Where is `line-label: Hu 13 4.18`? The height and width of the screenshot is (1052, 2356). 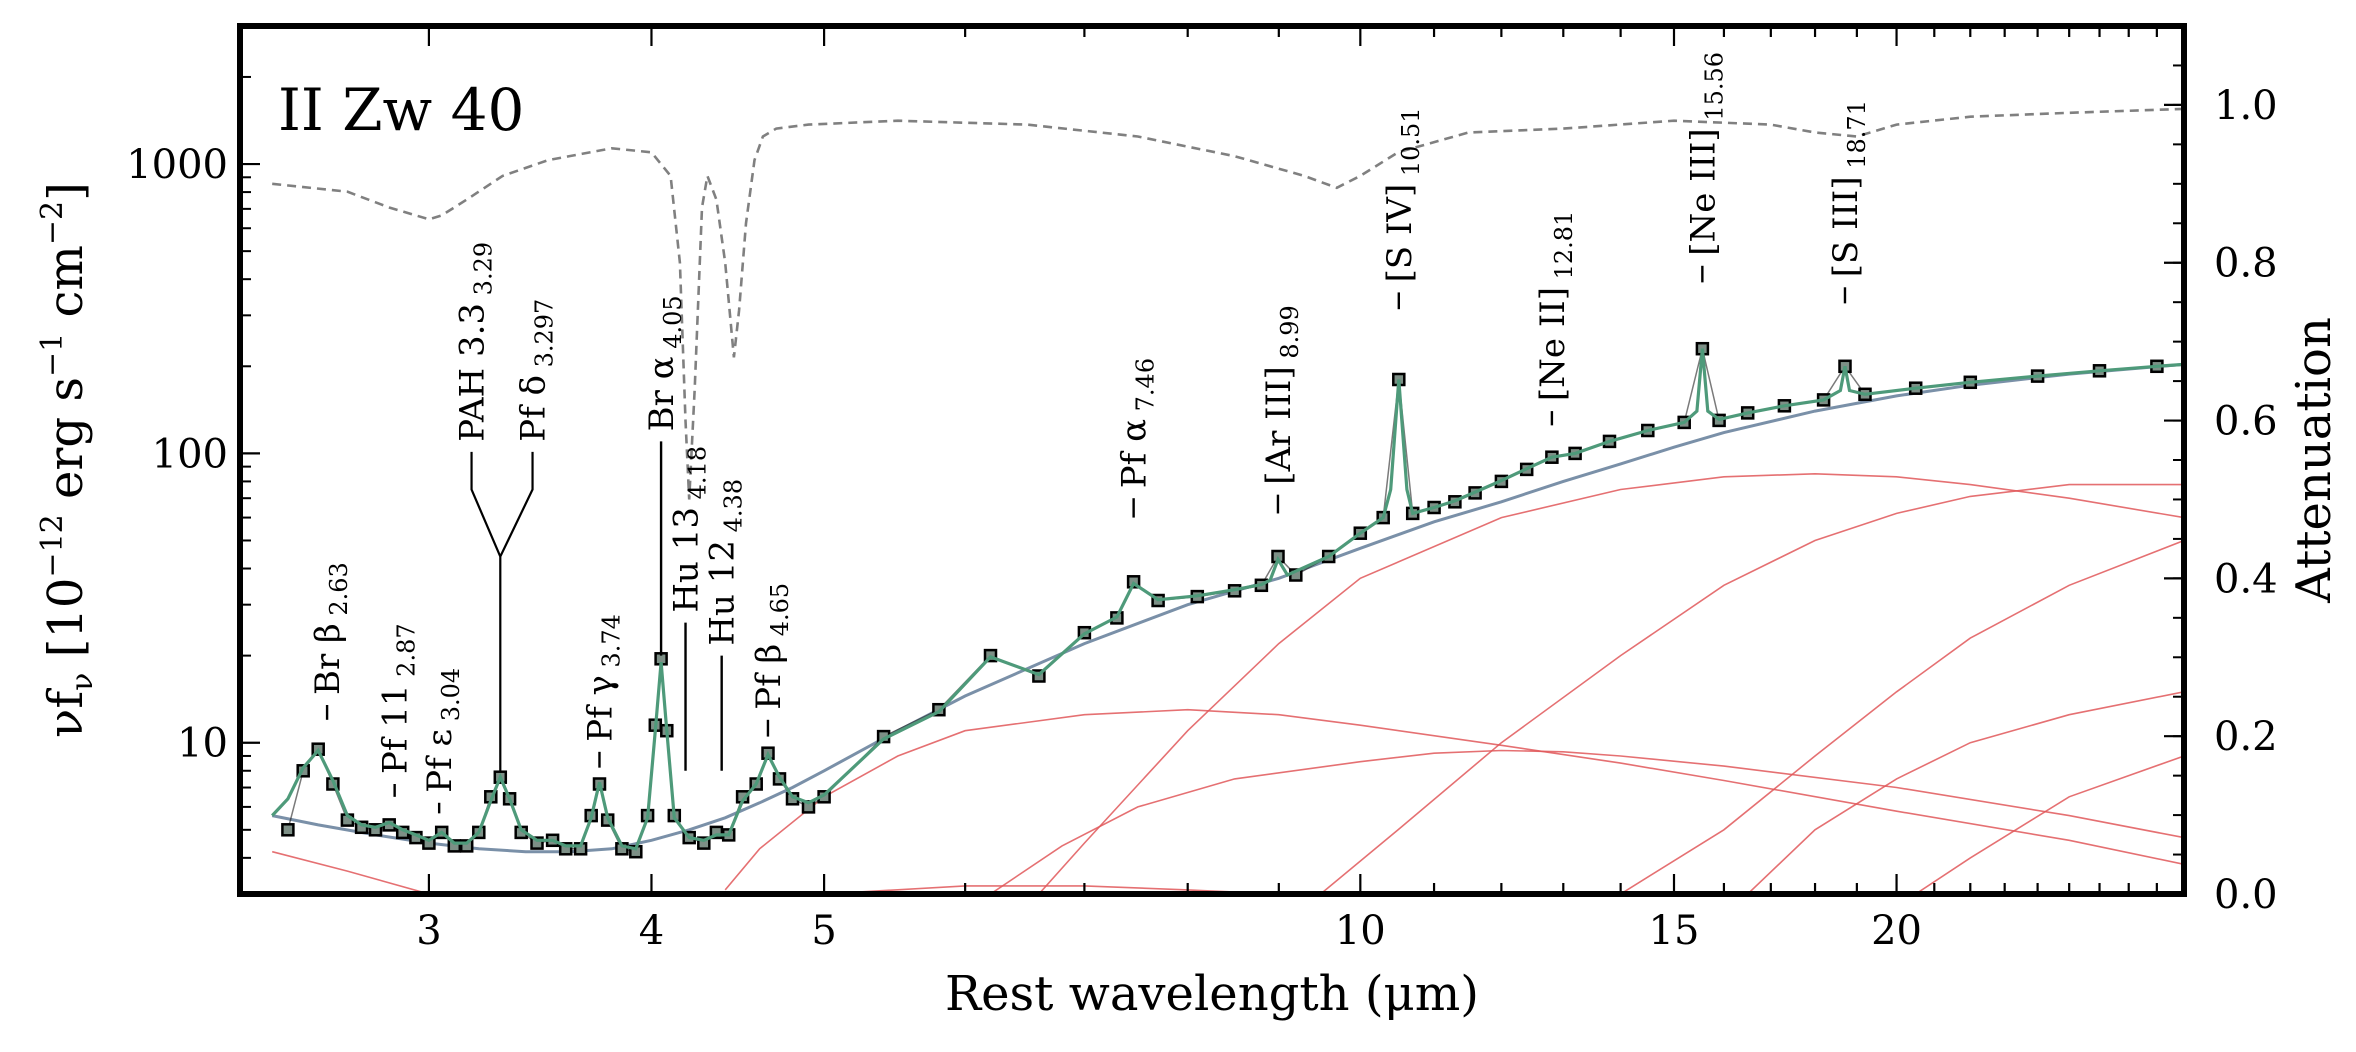 line-label: Hu 13 4.18 is located at coordinates (689, 529).